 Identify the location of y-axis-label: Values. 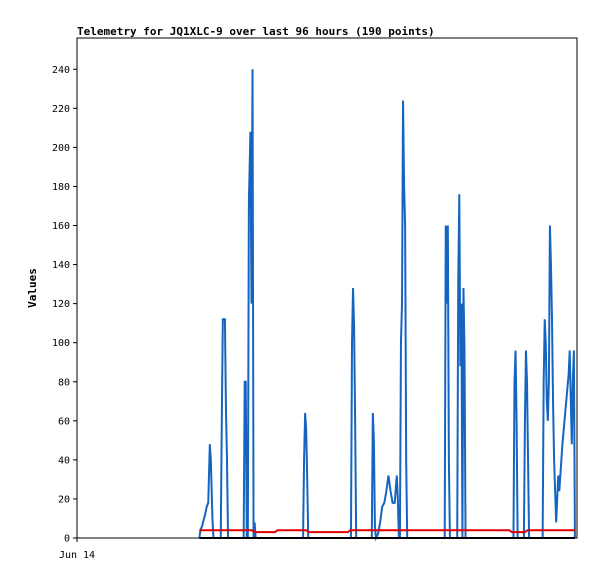
(32, 288).